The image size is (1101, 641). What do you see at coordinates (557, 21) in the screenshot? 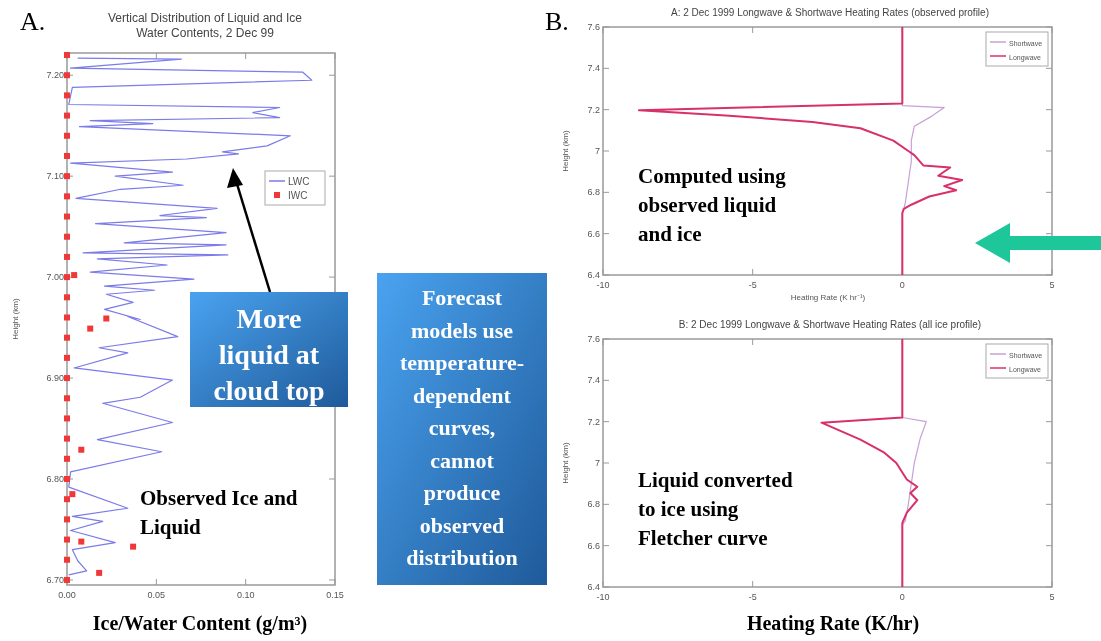
I see `text: B.` at bounding box center [557, 21].